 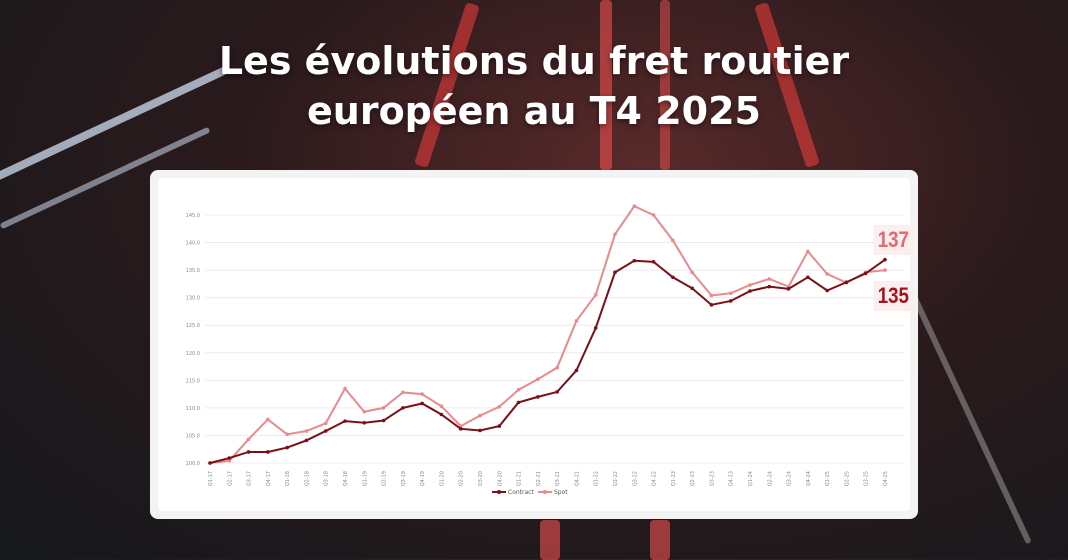 What do you see at coordinates (545, 492) in the screenshot?
I see `legend-marker` at bounding box center [545, 492].